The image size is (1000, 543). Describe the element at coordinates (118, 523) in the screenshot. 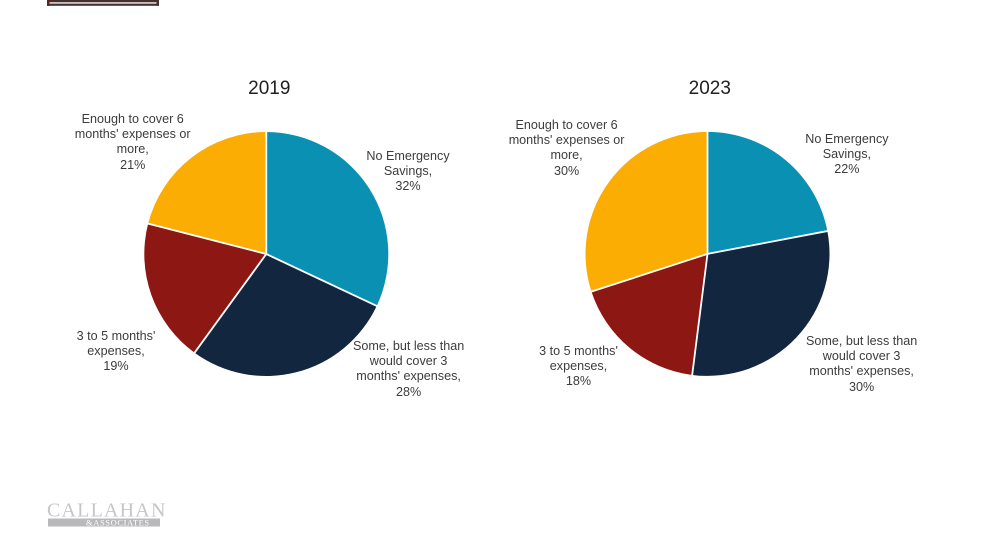

I see `svg-text: &ASSOCIATES` at that location.